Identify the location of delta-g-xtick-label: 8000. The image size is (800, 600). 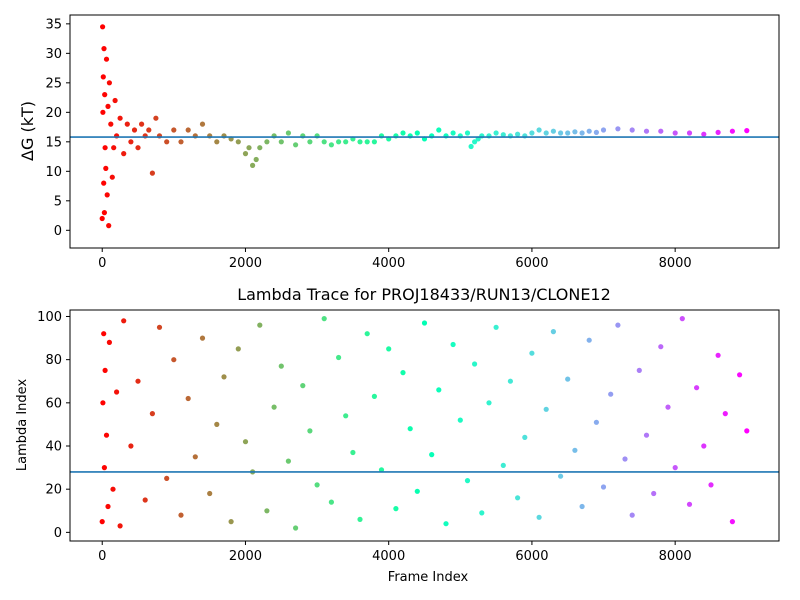
(675, 263).